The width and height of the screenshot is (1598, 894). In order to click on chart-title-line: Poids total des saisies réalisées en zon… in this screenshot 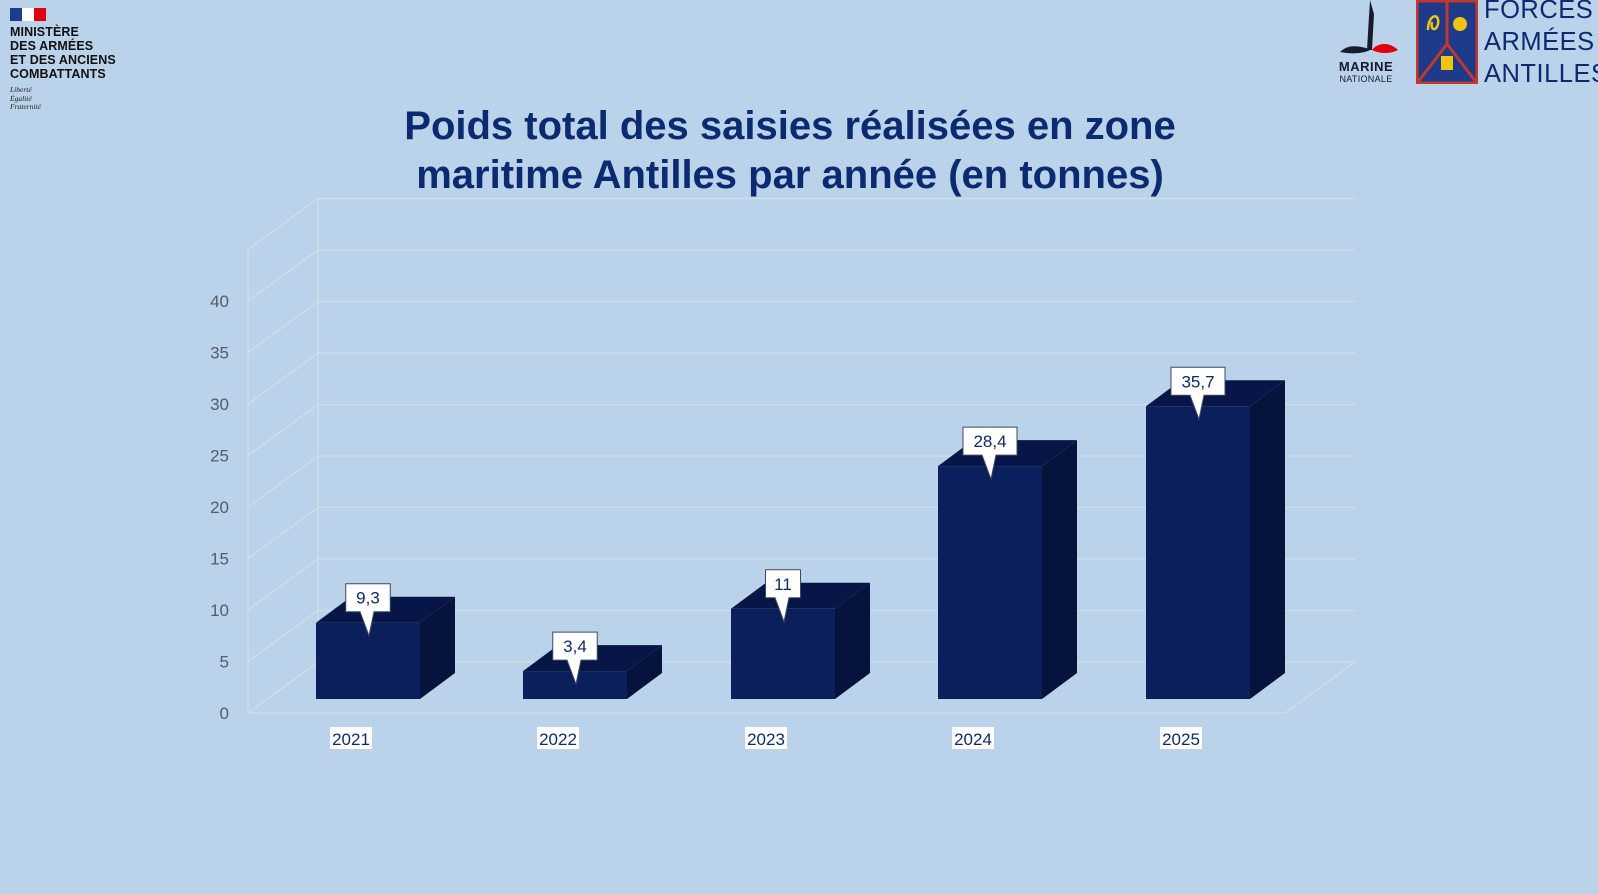, I will do `click(790, 126)`.